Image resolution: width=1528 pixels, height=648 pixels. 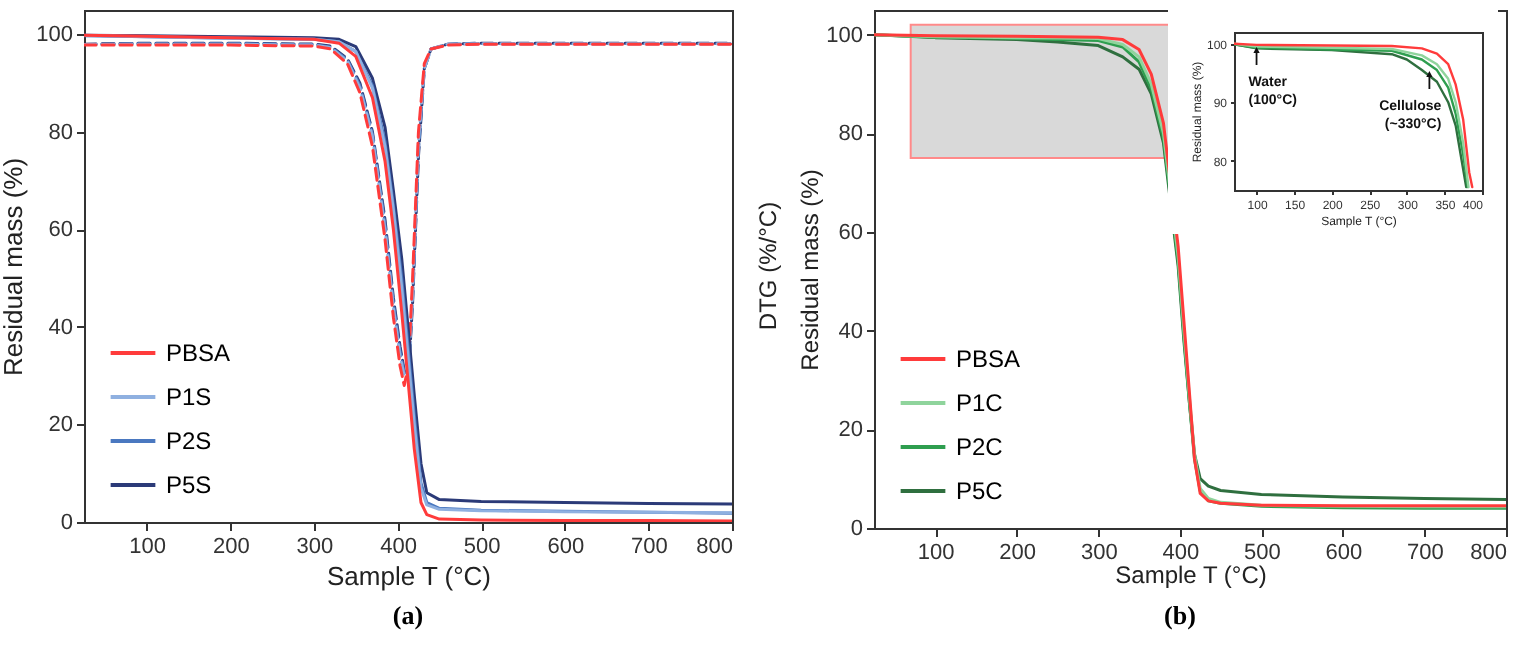 What do you see at coordinates (768, 266) in the screenshot?
I see `y2-axis-title: DTG (%/°C)` at bounding box center [768, 266].